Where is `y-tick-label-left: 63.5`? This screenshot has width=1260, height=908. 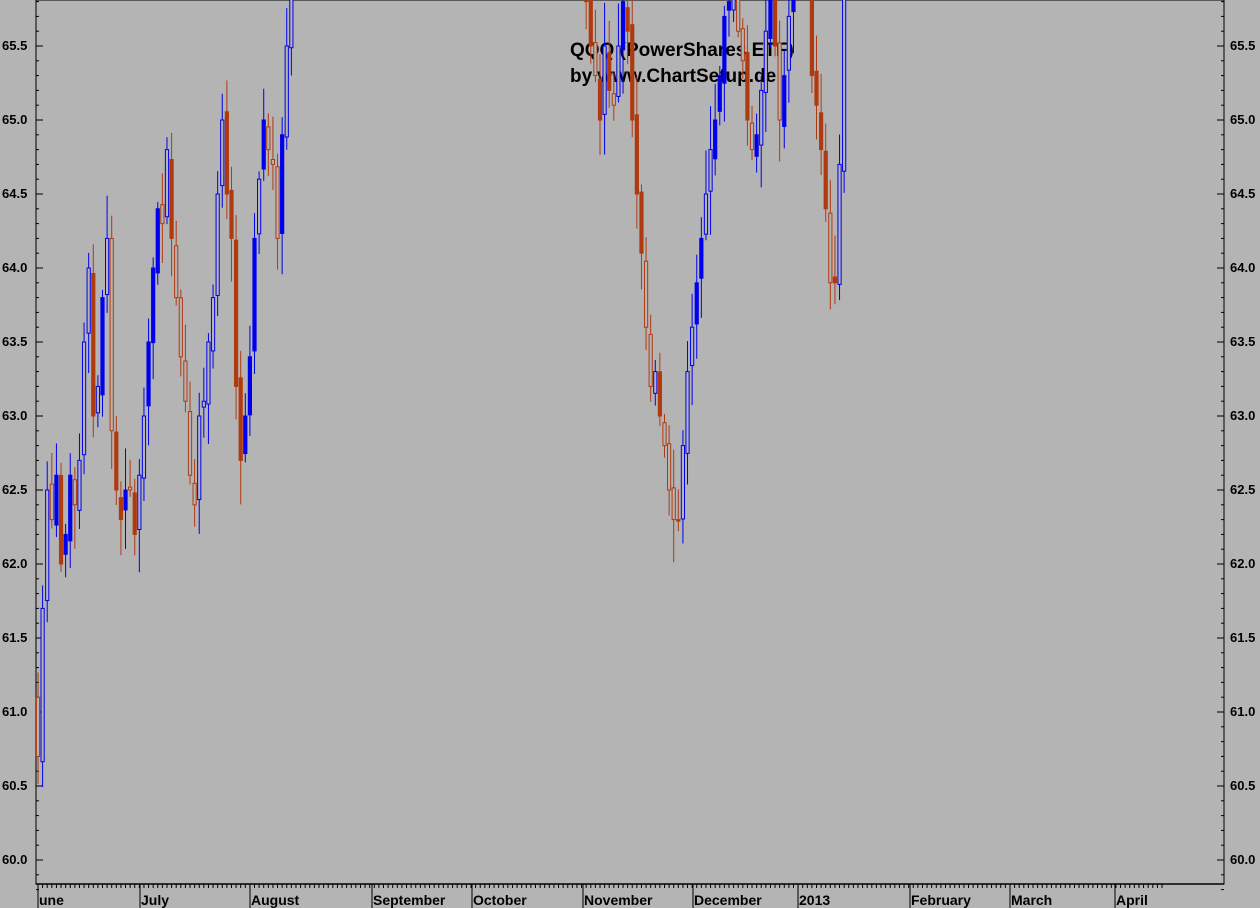 y-tick-label-left: 63.5 is located at coordinates (14, 341).